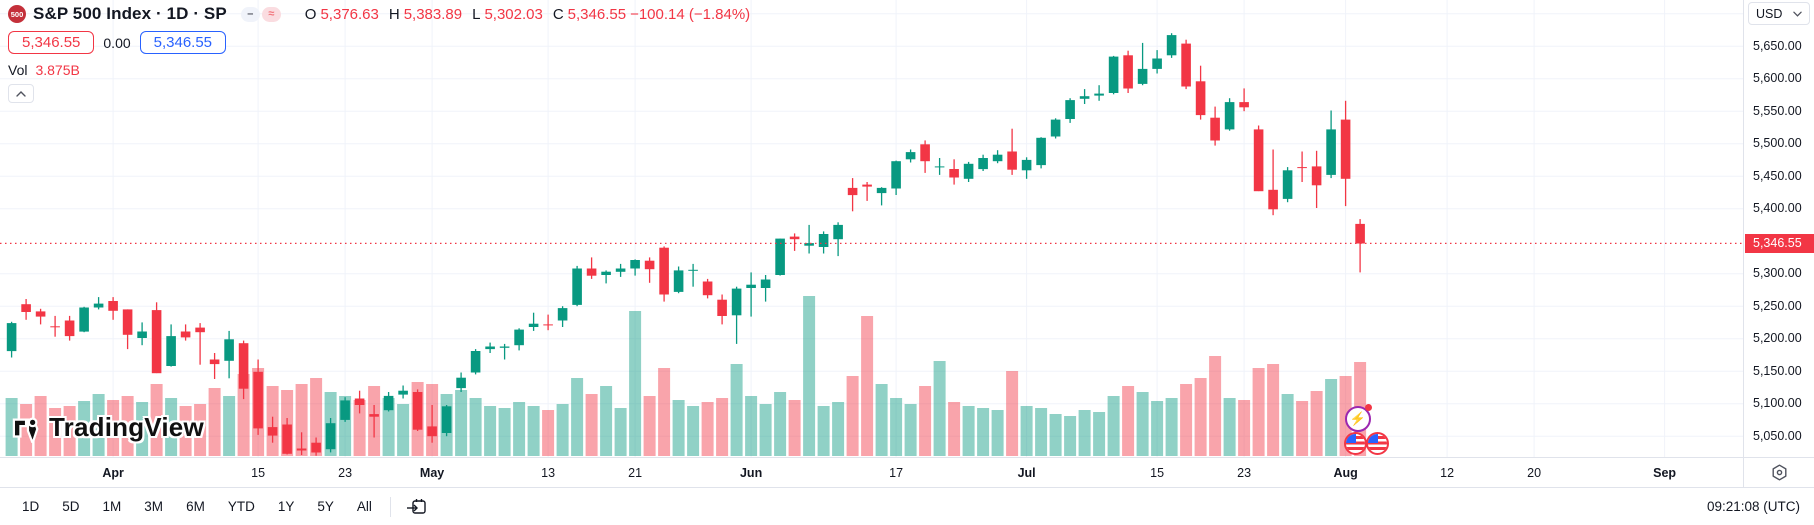 This screenshot has height=525, width=1814. Describe the element at coordinates (1777, 45) in the screenshot. I see `price-axis-label: 5,650.00` at that location.